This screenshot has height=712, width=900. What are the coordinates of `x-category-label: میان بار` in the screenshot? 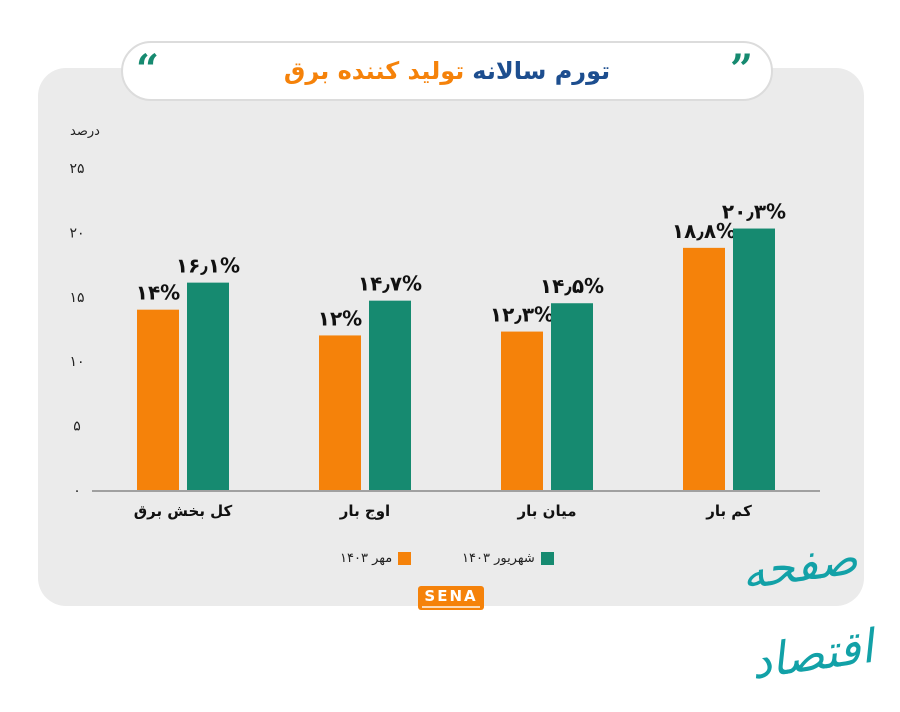 It's located at (547, 511).